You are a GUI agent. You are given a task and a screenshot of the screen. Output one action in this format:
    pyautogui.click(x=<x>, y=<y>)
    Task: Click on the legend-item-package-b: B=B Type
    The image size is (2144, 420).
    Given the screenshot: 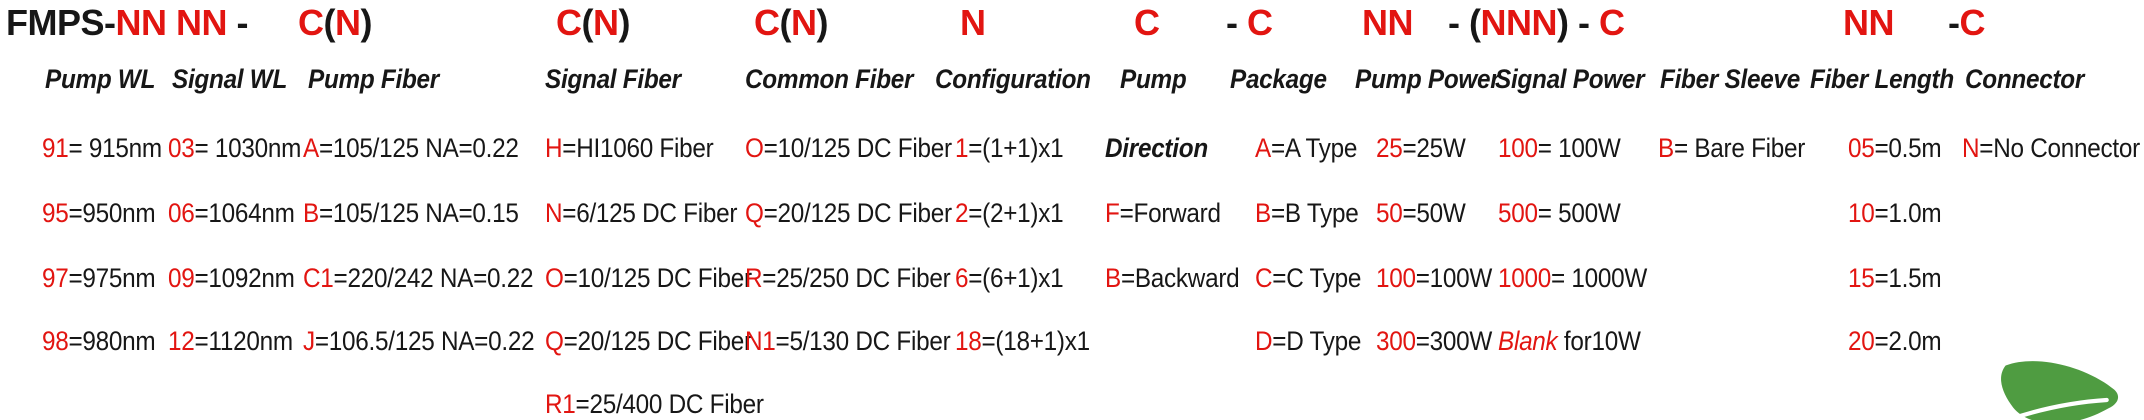 What is the action you would take?
    pyautogui.click(x=1312, y=213)
    